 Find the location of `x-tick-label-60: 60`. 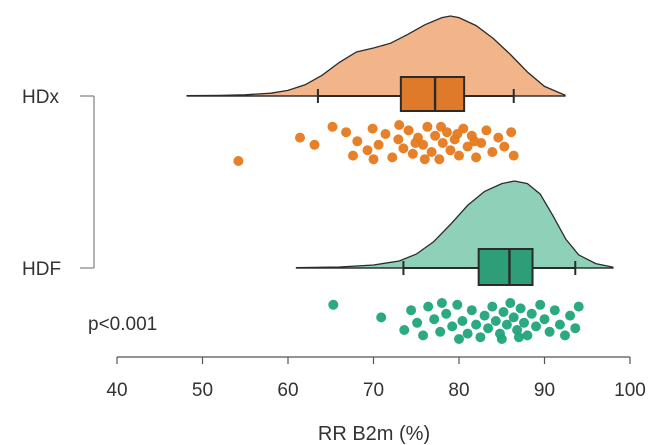

x-tick-label-60: 60 is located at coordinates (287, 390).